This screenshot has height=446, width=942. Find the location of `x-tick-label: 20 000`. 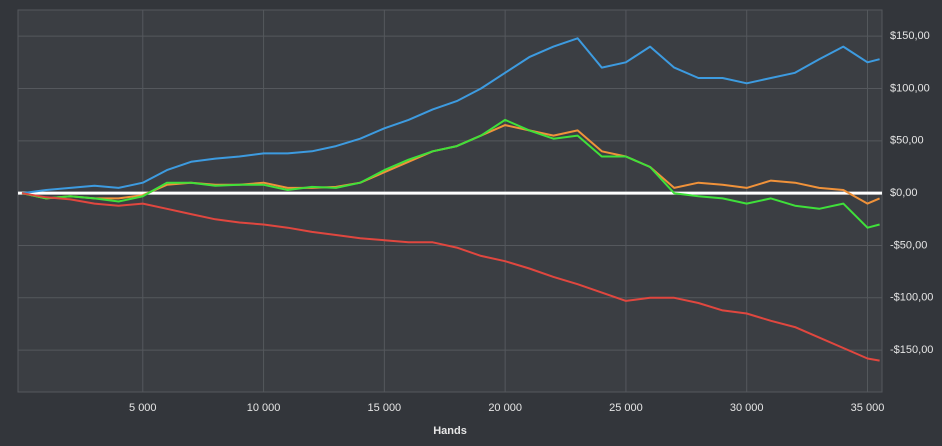

x-tick-label: 20 000 is located at coordinates (505, 408).